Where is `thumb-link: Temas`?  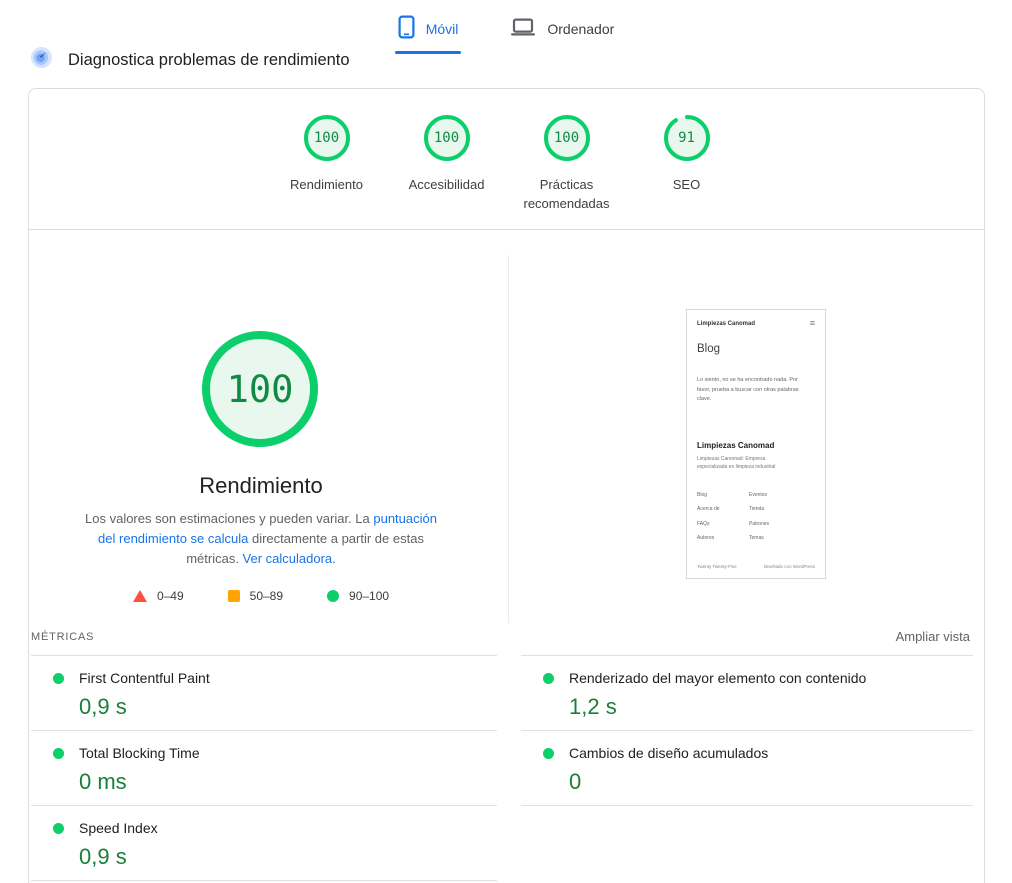
thumb-link: Temas is located at coordinates (756, 538).